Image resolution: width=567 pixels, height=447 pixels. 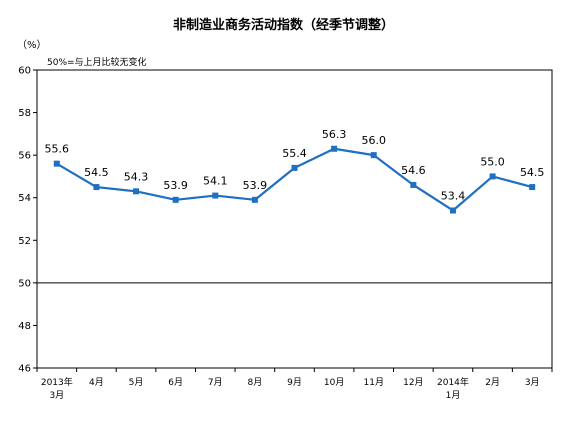 I want to click on x-tick-label: 8月, so click(x=255, y=382).